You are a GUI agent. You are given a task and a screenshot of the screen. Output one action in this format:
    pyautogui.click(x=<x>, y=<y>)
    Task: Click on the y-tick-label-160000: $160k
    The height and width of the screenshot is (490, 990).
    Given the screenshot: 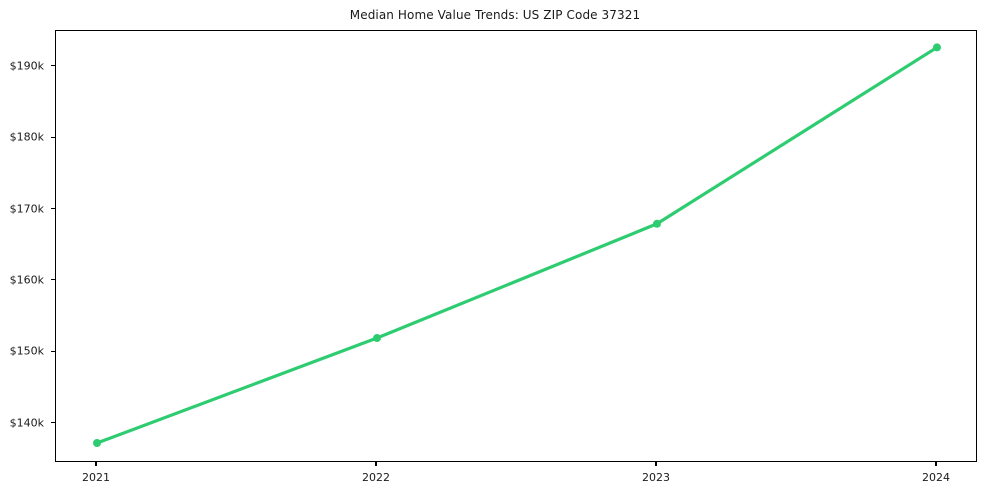 What is the action you would take?
    pyautogui.click(x=26, y=280)
    